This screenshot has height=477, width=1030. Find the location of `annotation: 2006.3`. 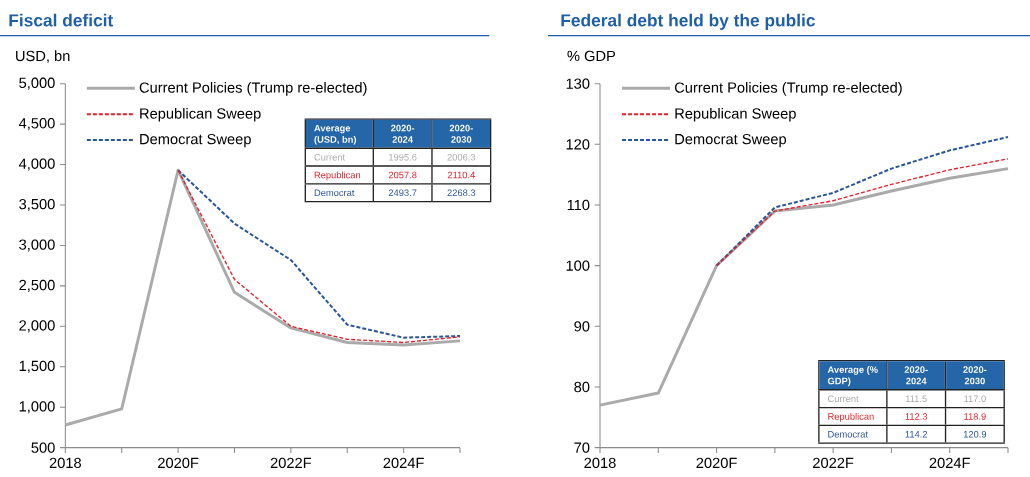

annotation: 2006.3 is located at coordinates (461, 157).